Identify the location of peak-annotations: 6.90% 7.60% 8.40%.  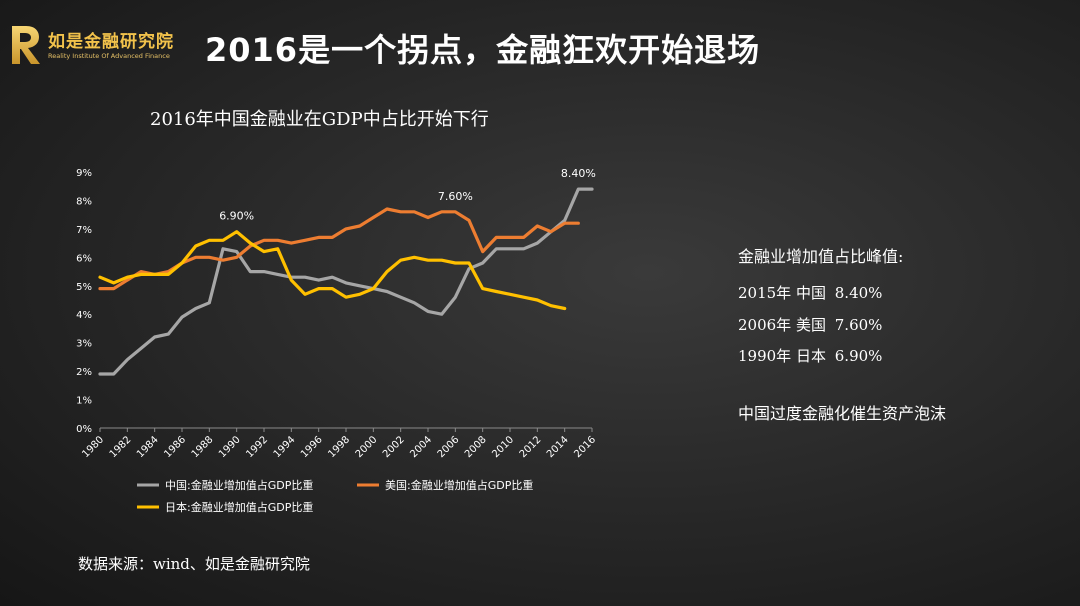
(407, 195).